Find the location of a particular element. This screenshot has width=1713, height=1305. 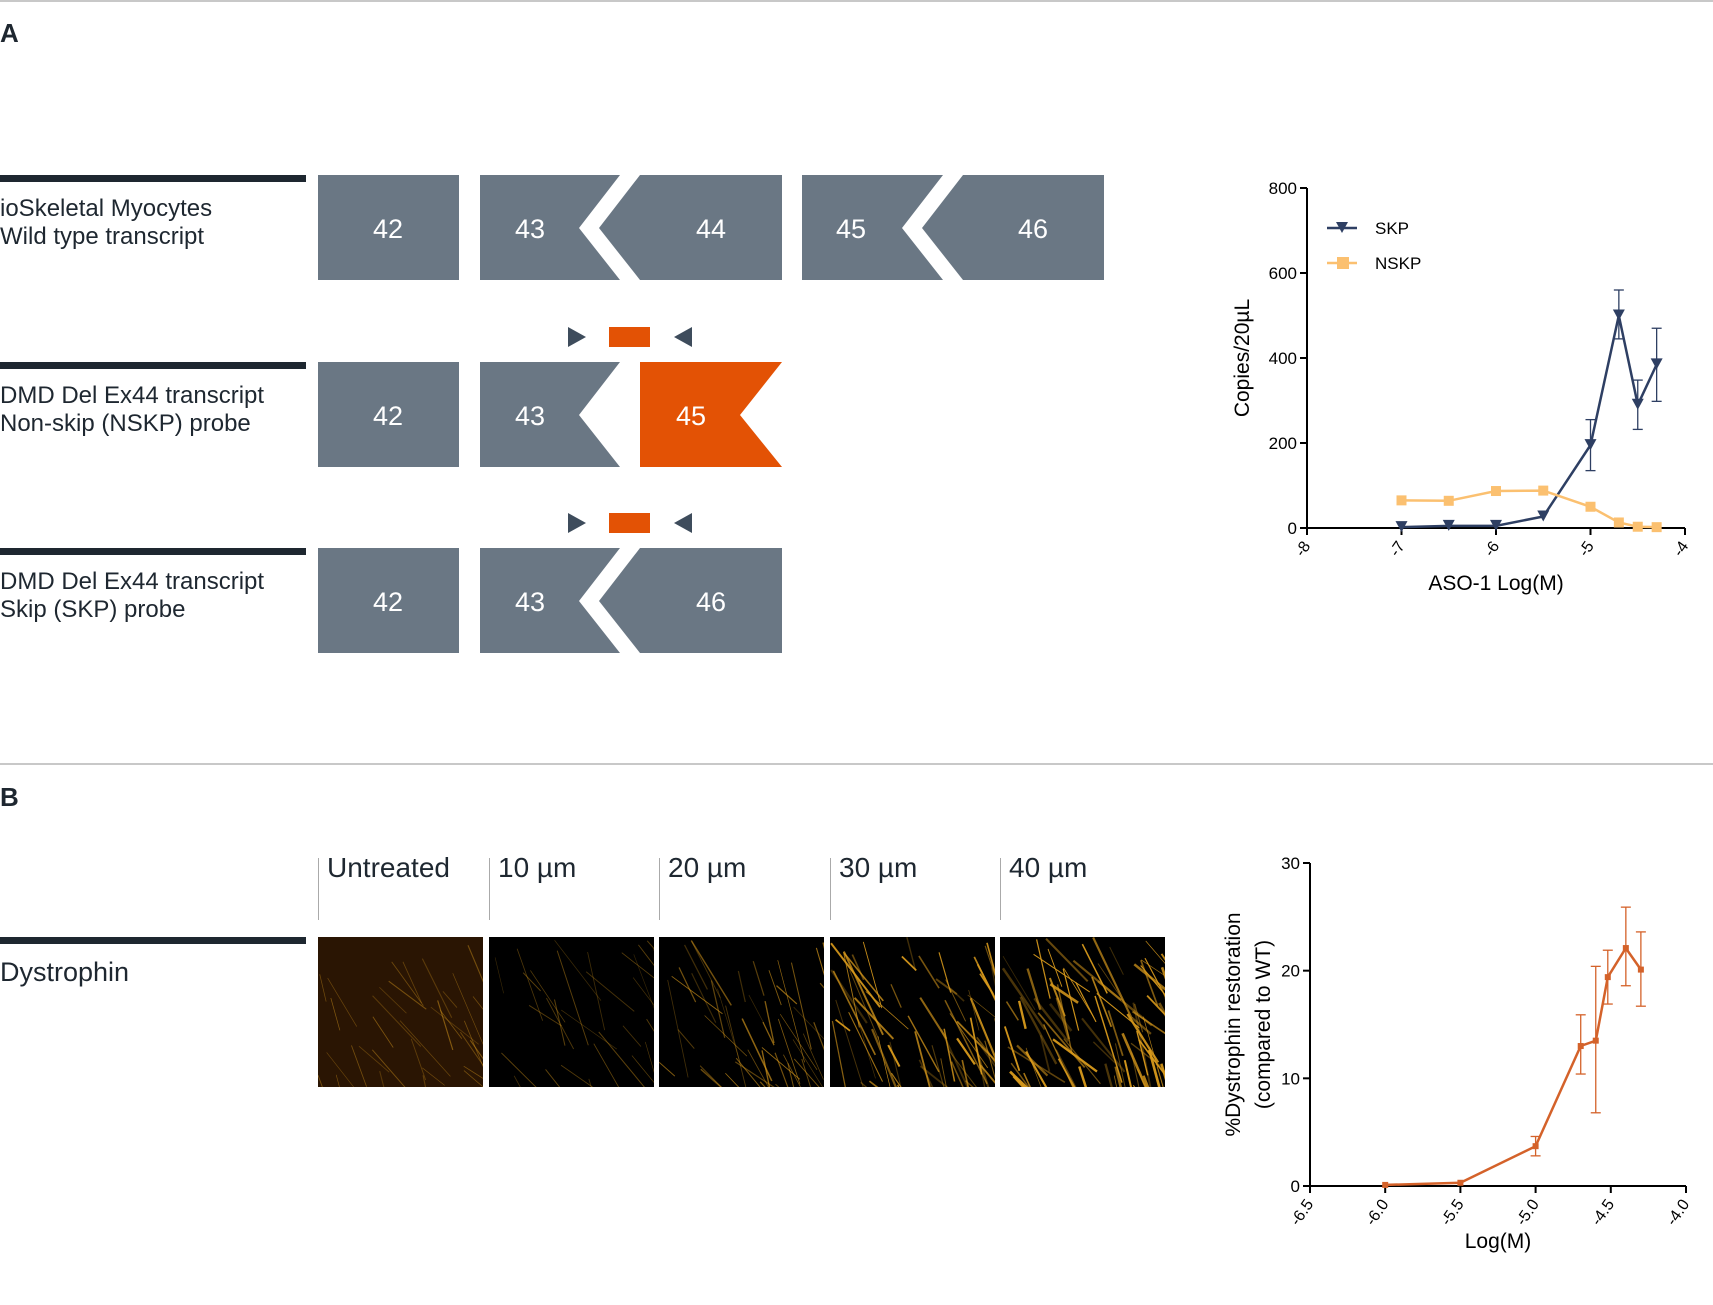

y-tick-label: 0 is located at coordinates (1292, 528).